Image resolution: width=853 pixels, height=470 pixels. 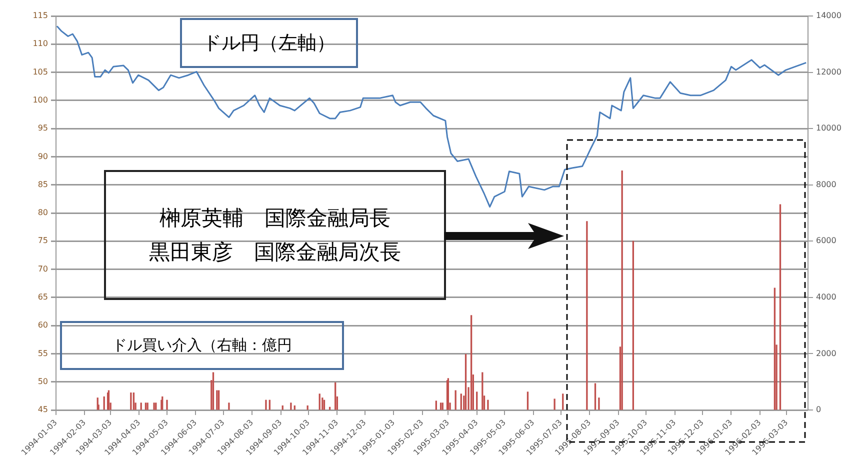 What do you see at coordinates (43, 184) in the screenshot?
I see `y-tick-label: 85` at bounding box center [43, 184].